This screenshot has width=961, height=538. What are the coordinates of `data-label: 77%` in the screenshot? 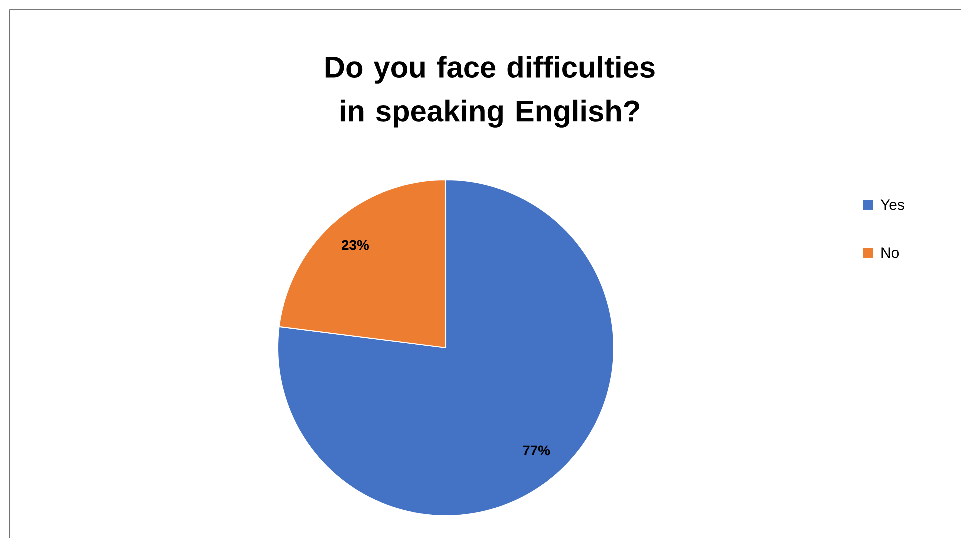 It's located at (536, 451).